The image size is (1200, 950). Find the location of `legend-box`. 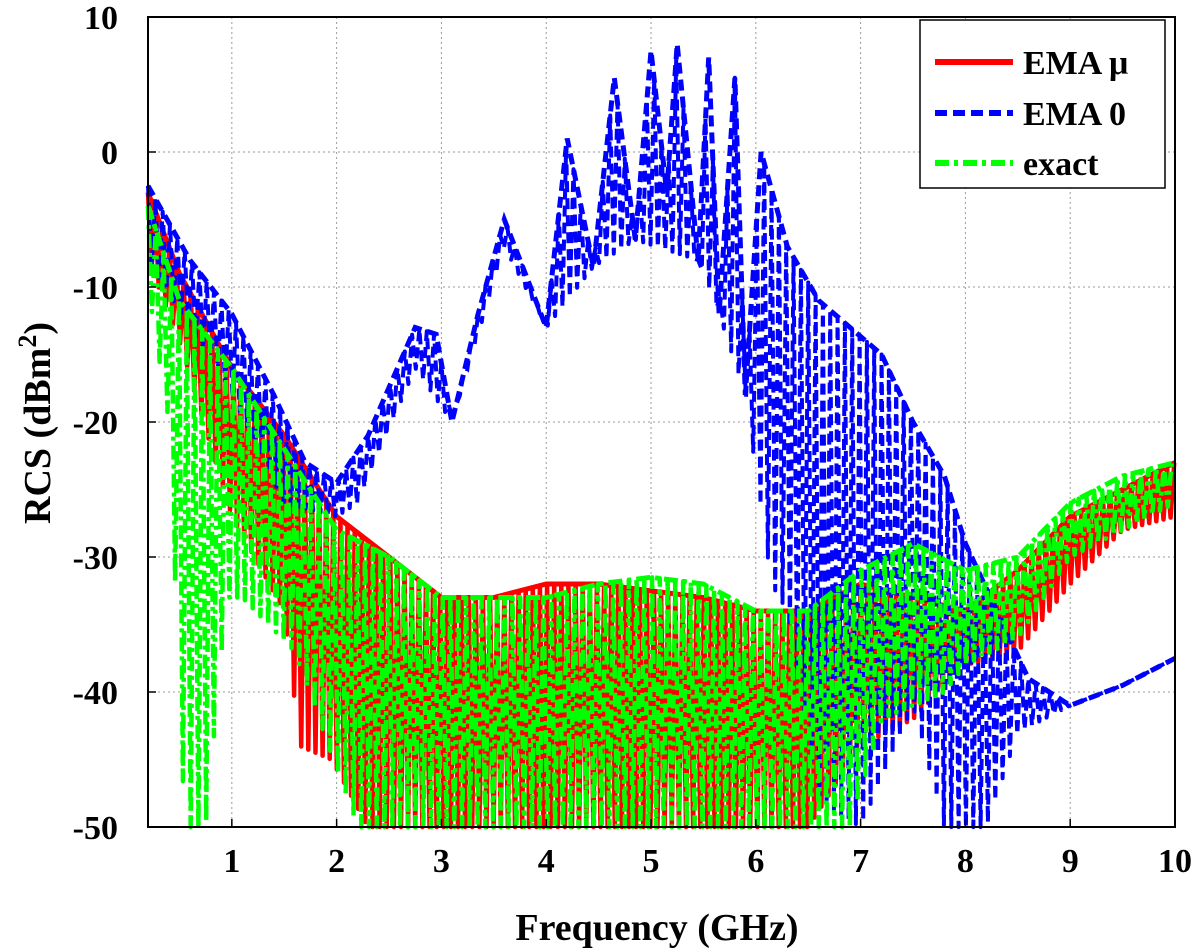

legend-box is located at coordinates (1042, 104).